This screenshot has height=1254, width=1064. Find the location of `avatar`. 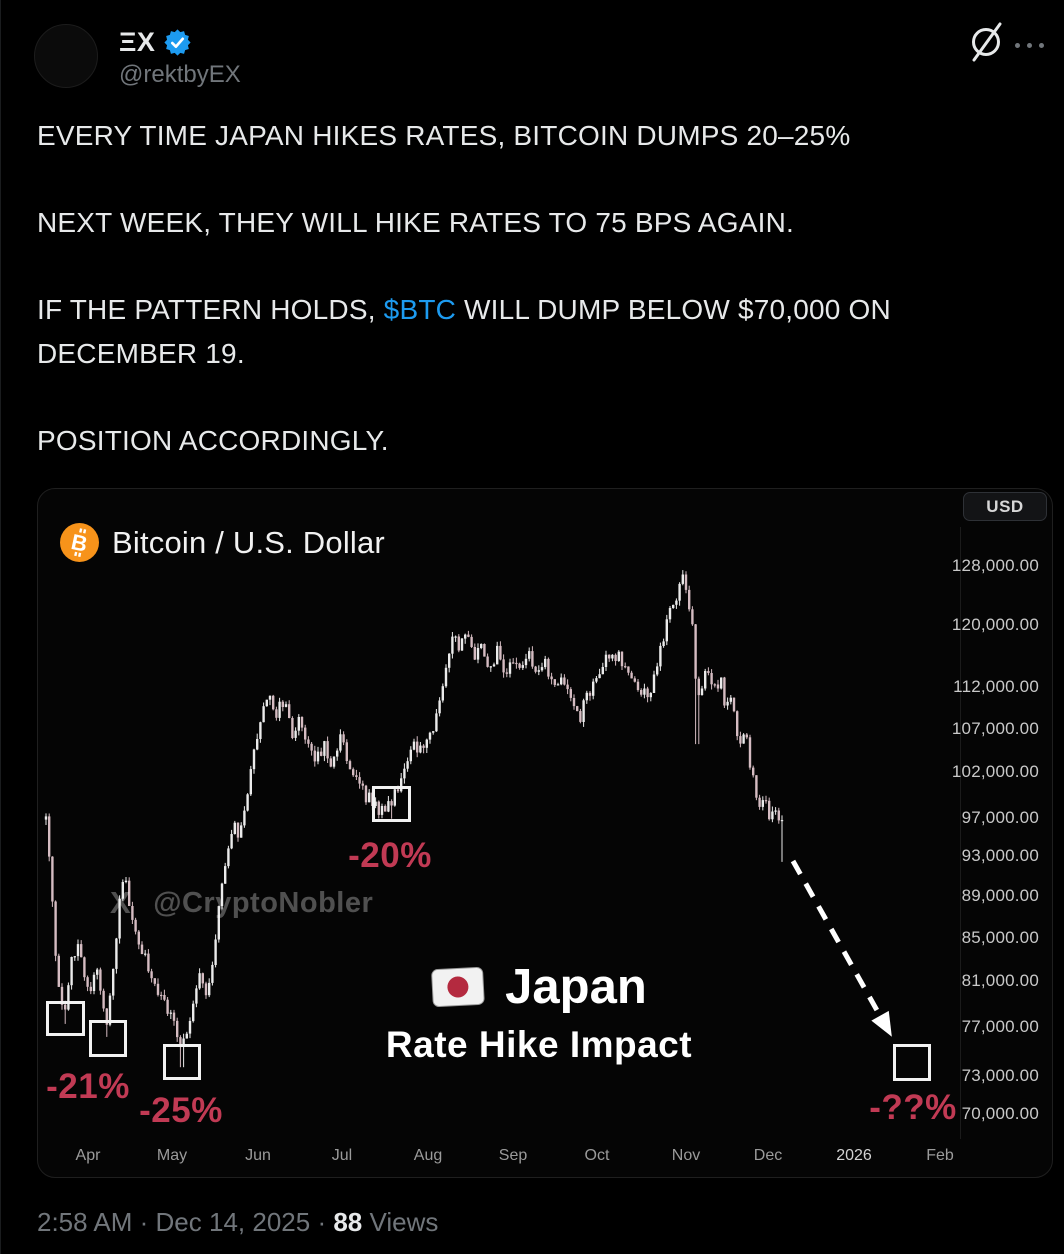

avatar is located at coordinates (66, 56).